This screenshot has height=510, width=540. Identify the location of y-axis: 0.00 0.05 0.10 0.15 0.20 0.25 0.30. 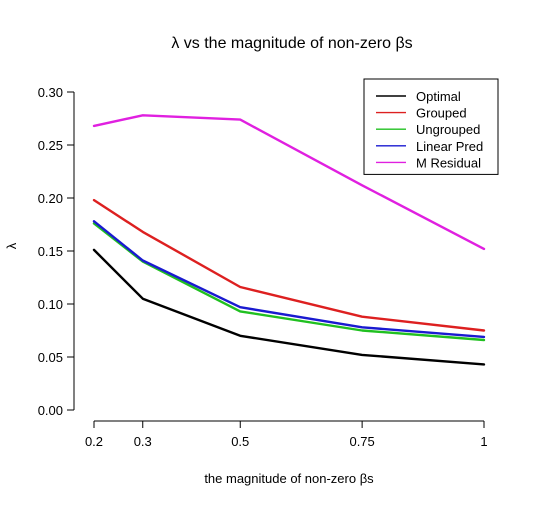
(56, 251).